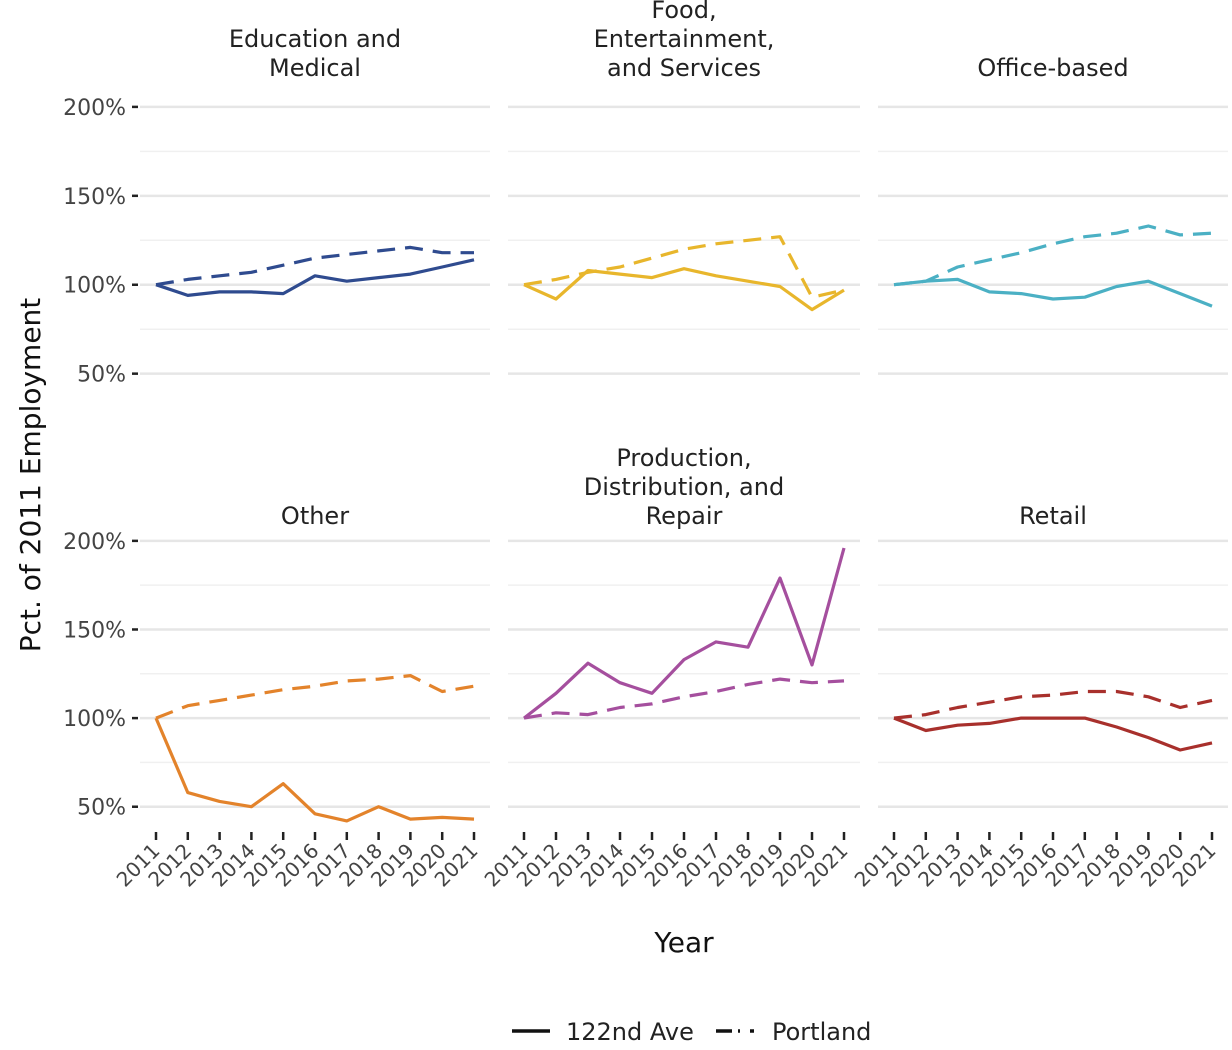 This screenshot has height=1050, width=1232. I want to click on panel-title-line: Repair, so click(684, 516).